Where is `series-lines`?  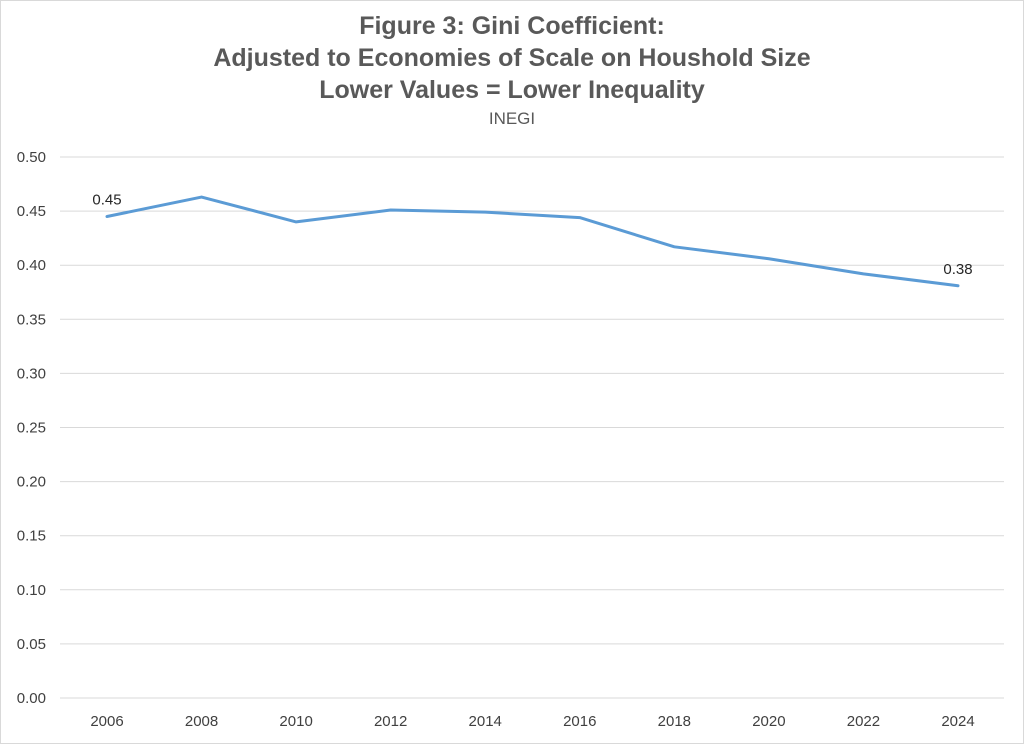
series-lines is located at coordinates (532, 241).